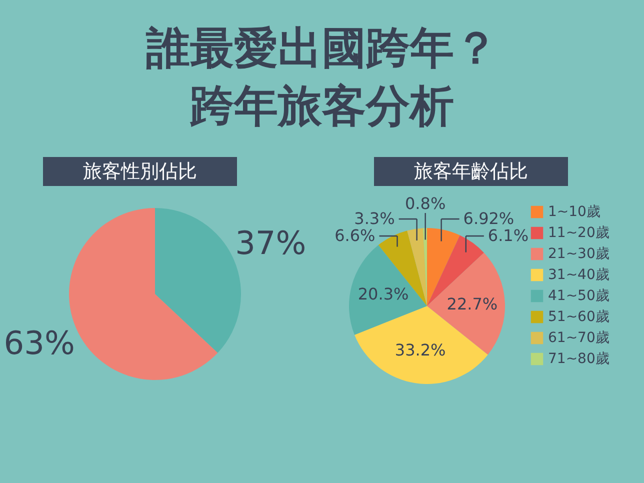 This screenshot has width=644, height=483. Describe the element at coordinates (472, 304) in the screenshot. I see `data-label: 22.7%` at that location.